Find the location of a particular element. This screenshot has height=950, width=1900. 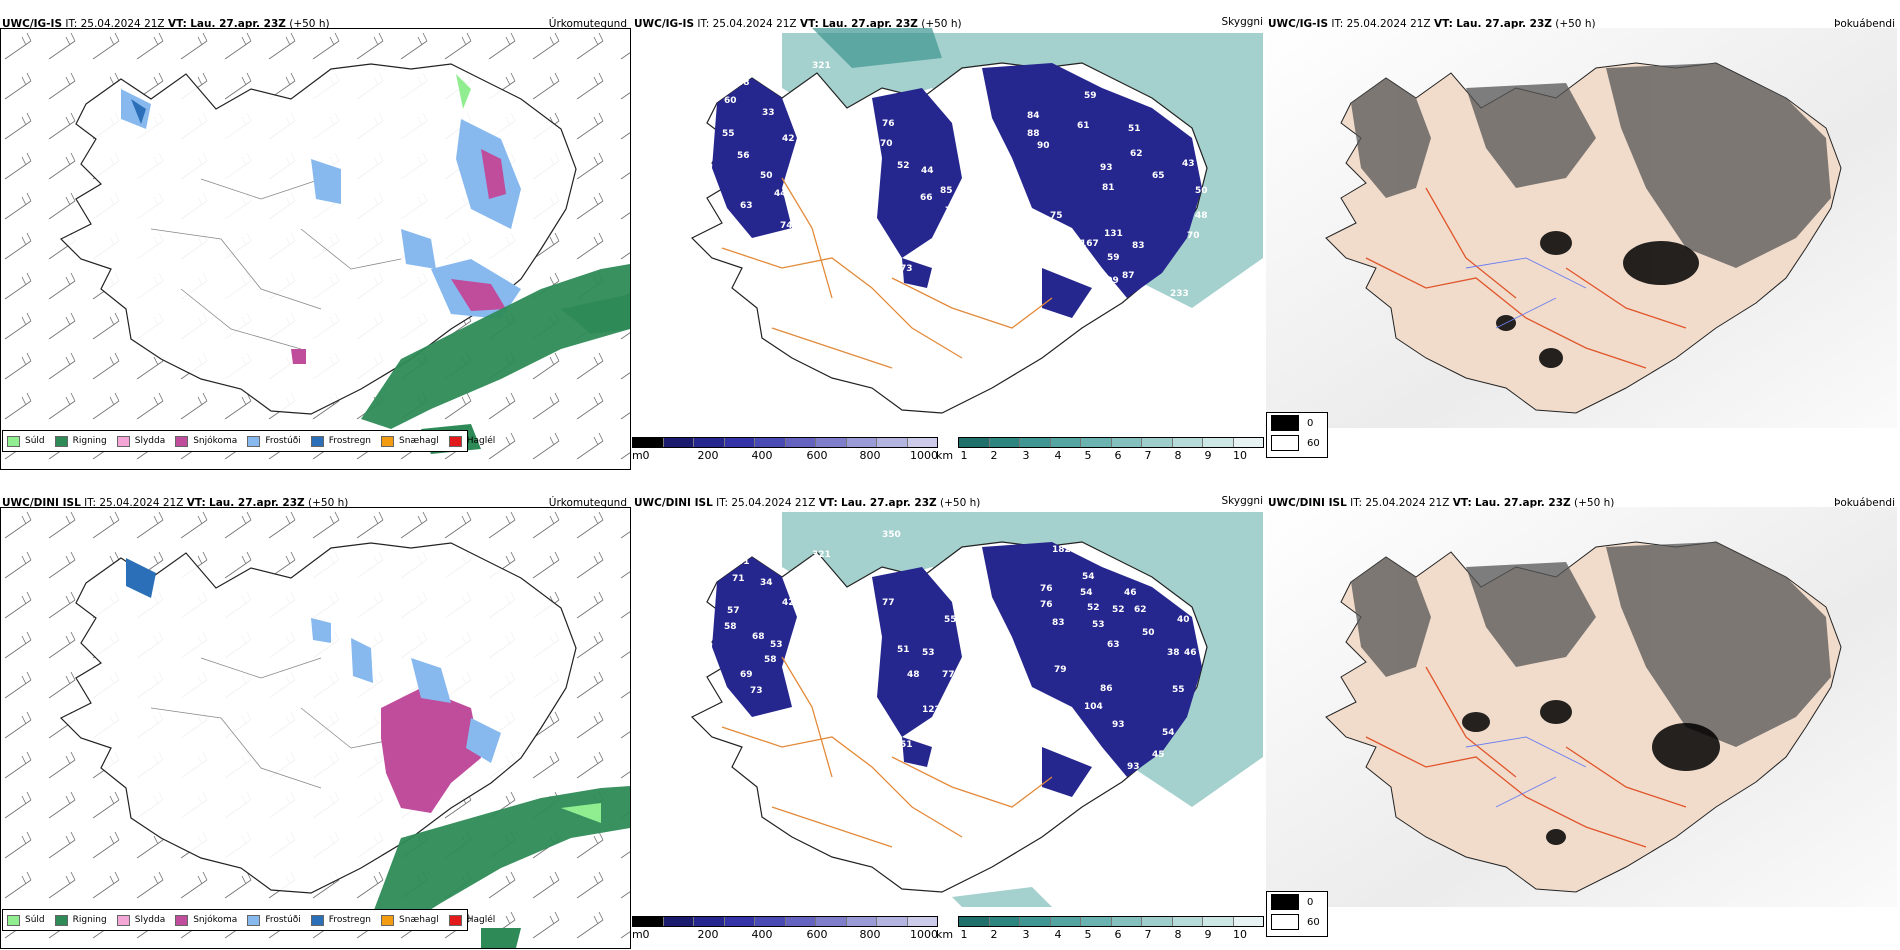

ceiling-label: 44 is located at coordinates (780, 194).